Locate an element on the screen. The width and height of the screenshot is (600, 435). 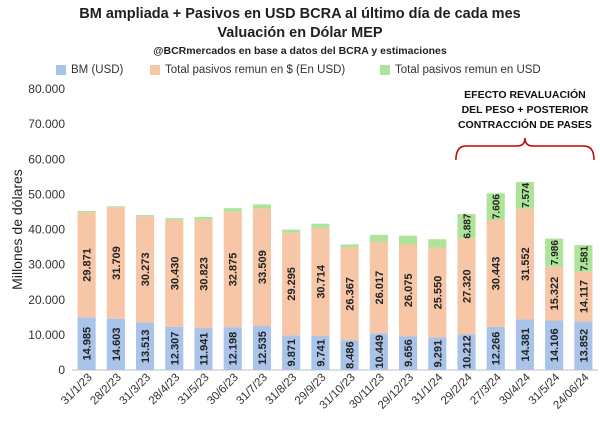
y-tick-label: 50.000 is located at coordinates (46, 194).